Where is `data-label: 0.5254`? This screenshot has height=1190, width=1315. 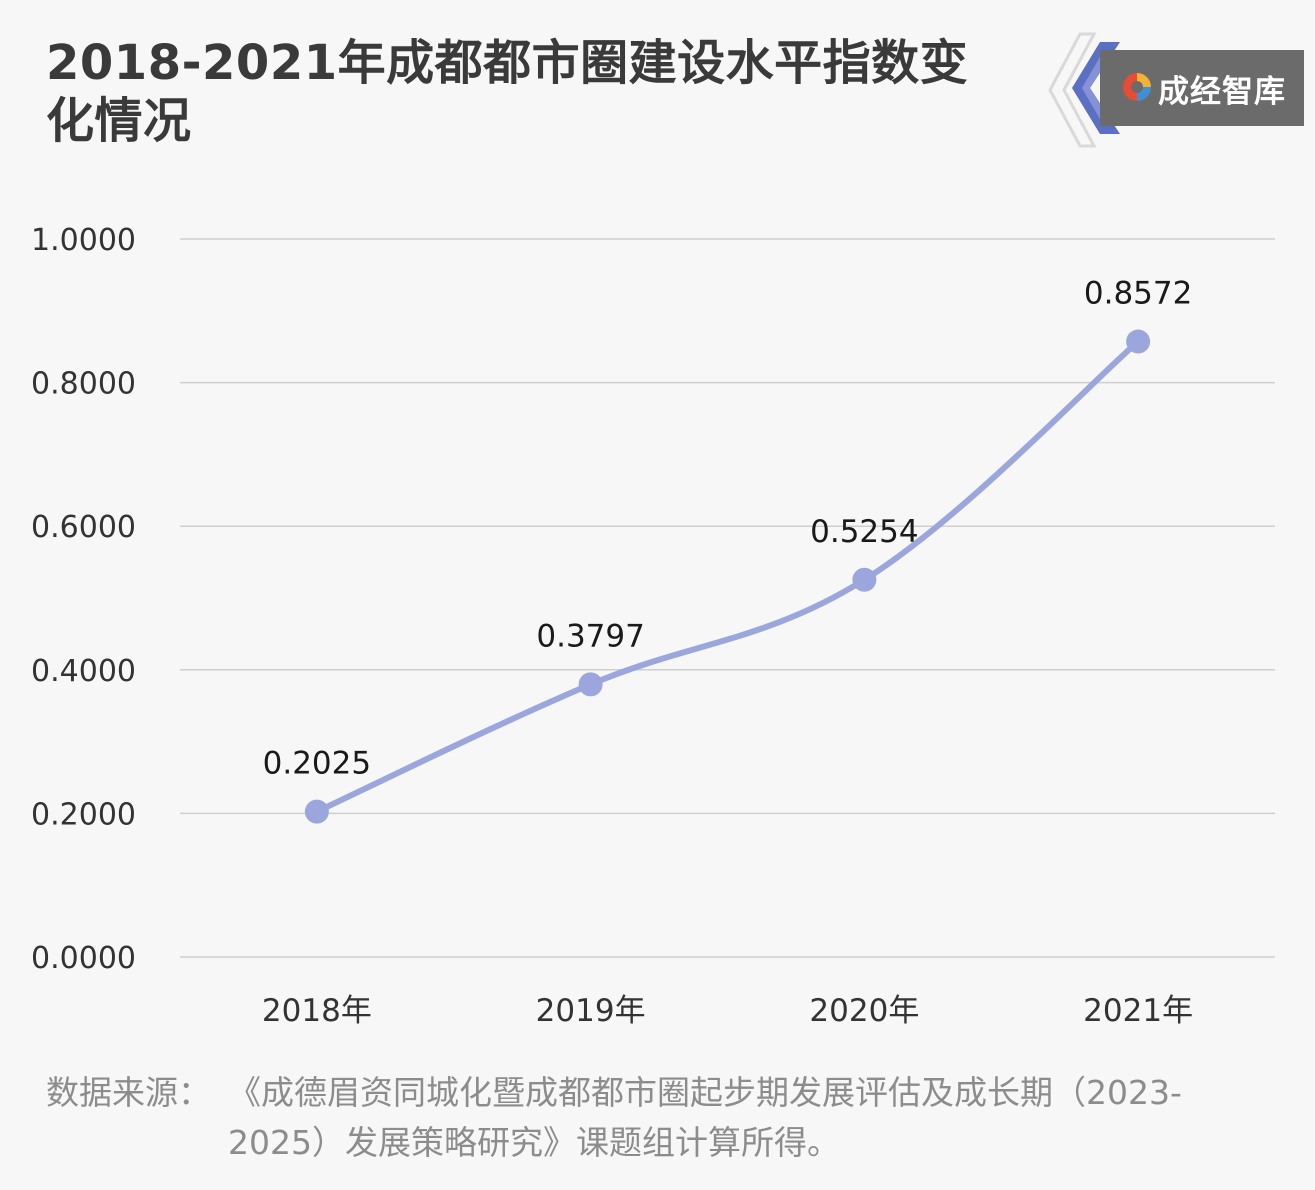
data-label: 0.5254 is located at coordinates (864, 532).